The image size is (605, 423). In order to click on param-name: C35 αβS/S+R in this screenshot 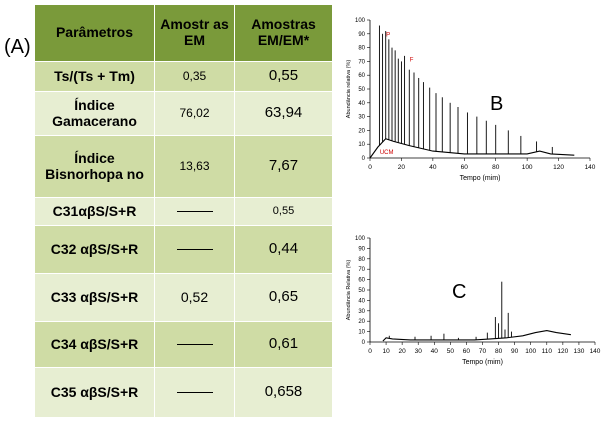, I will do `click(94, 392)`.